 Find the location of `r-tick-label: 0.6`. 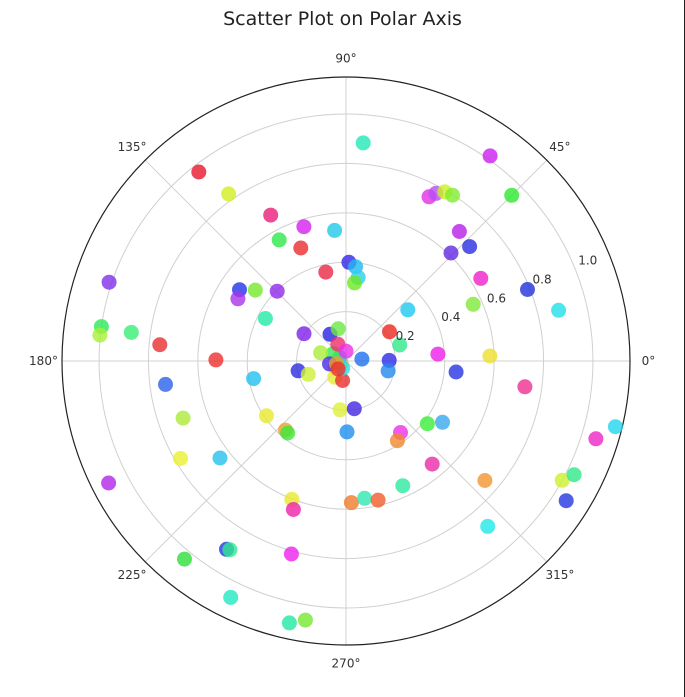

r-tick-label: 0.6 is located at coordinates (496, 298).